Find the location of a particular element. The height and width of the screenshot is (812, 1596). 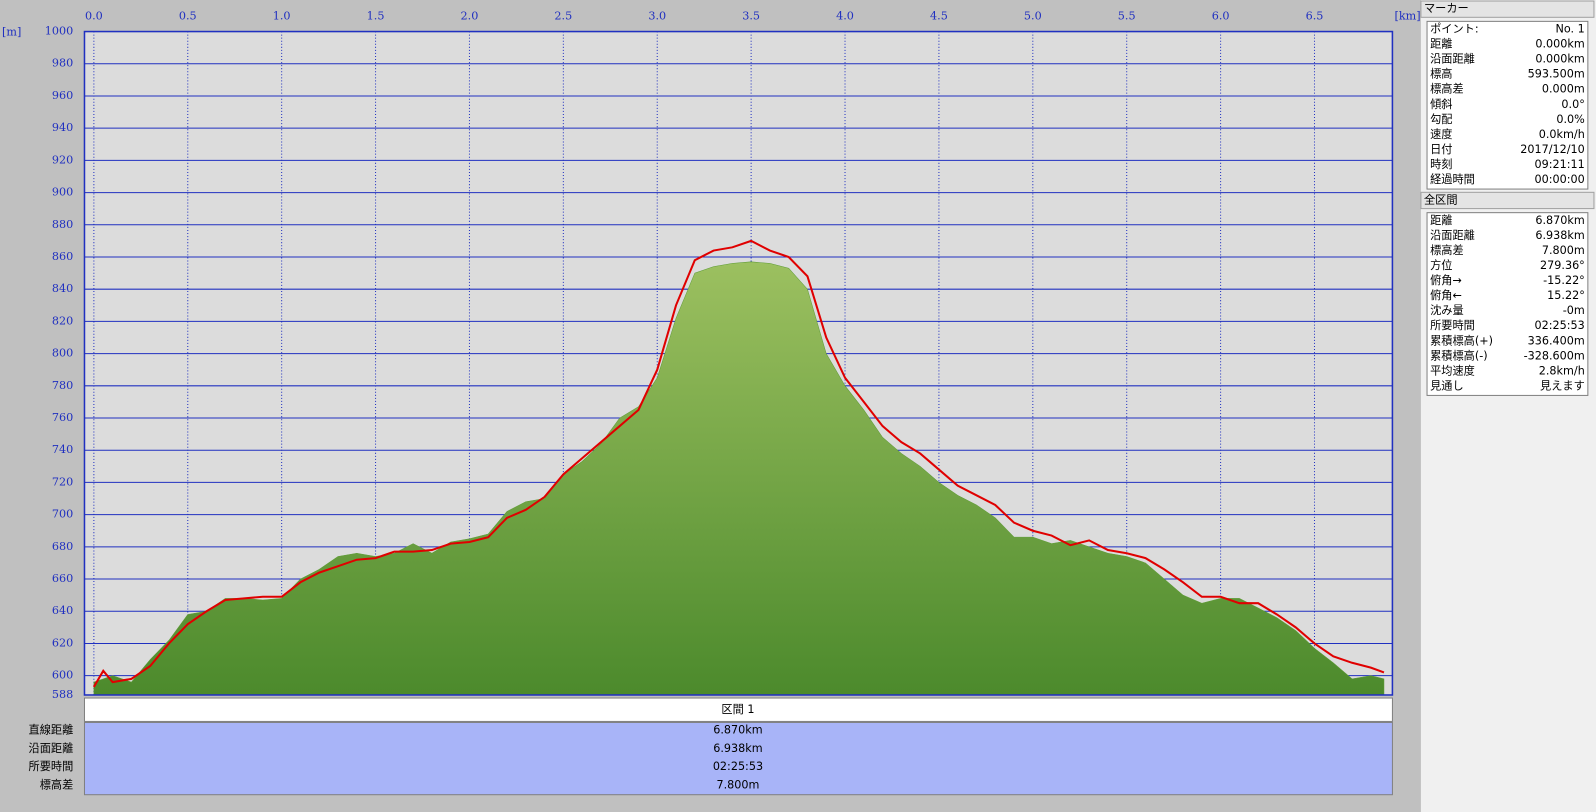

panel-row-value: 09:21:11 is located at coordinates (1560, 164).